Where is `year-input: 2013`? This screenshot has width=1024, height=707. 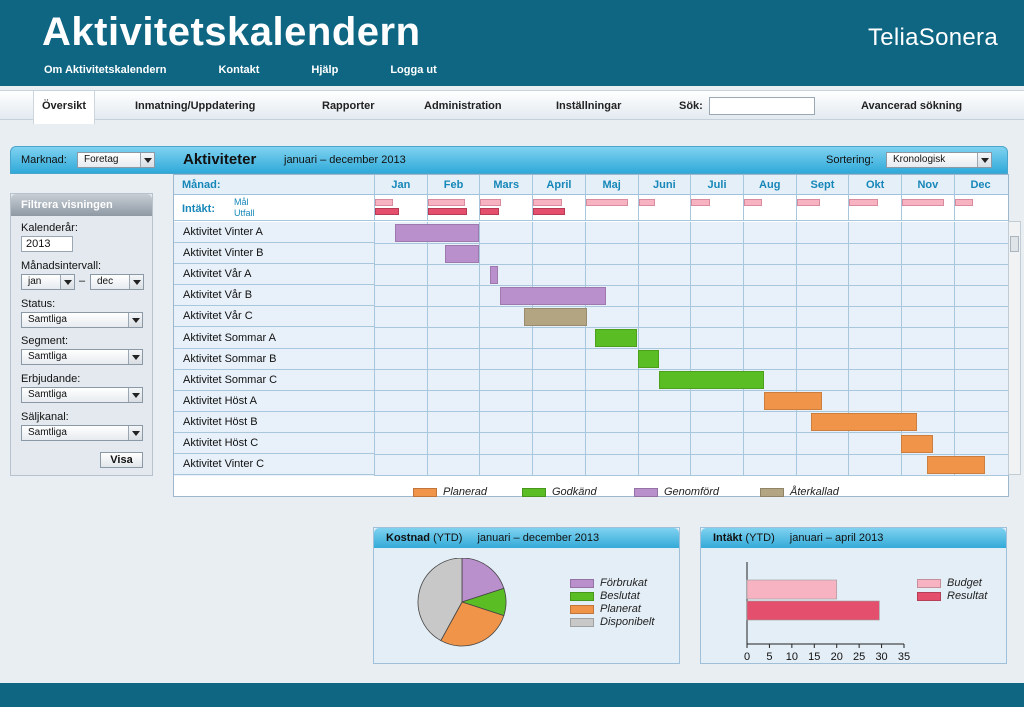
year-input: 2013 is located at coordinates (47, 244).